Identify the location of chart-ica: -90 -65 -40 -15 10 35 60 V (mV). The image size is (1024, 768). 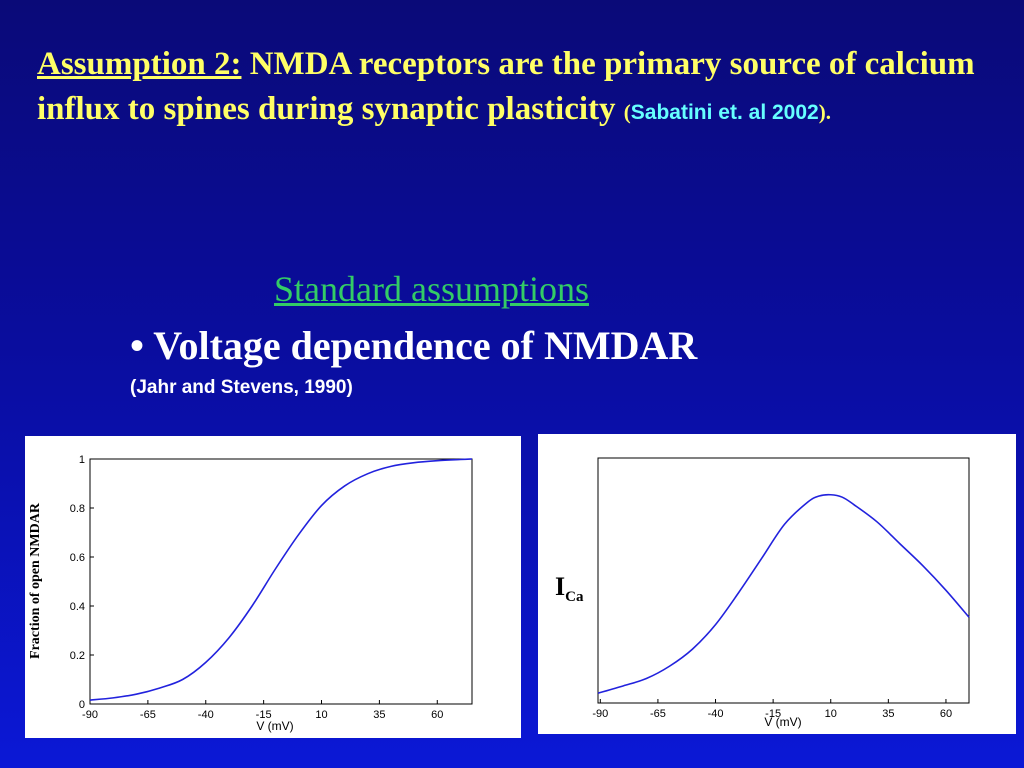
(781, 593).